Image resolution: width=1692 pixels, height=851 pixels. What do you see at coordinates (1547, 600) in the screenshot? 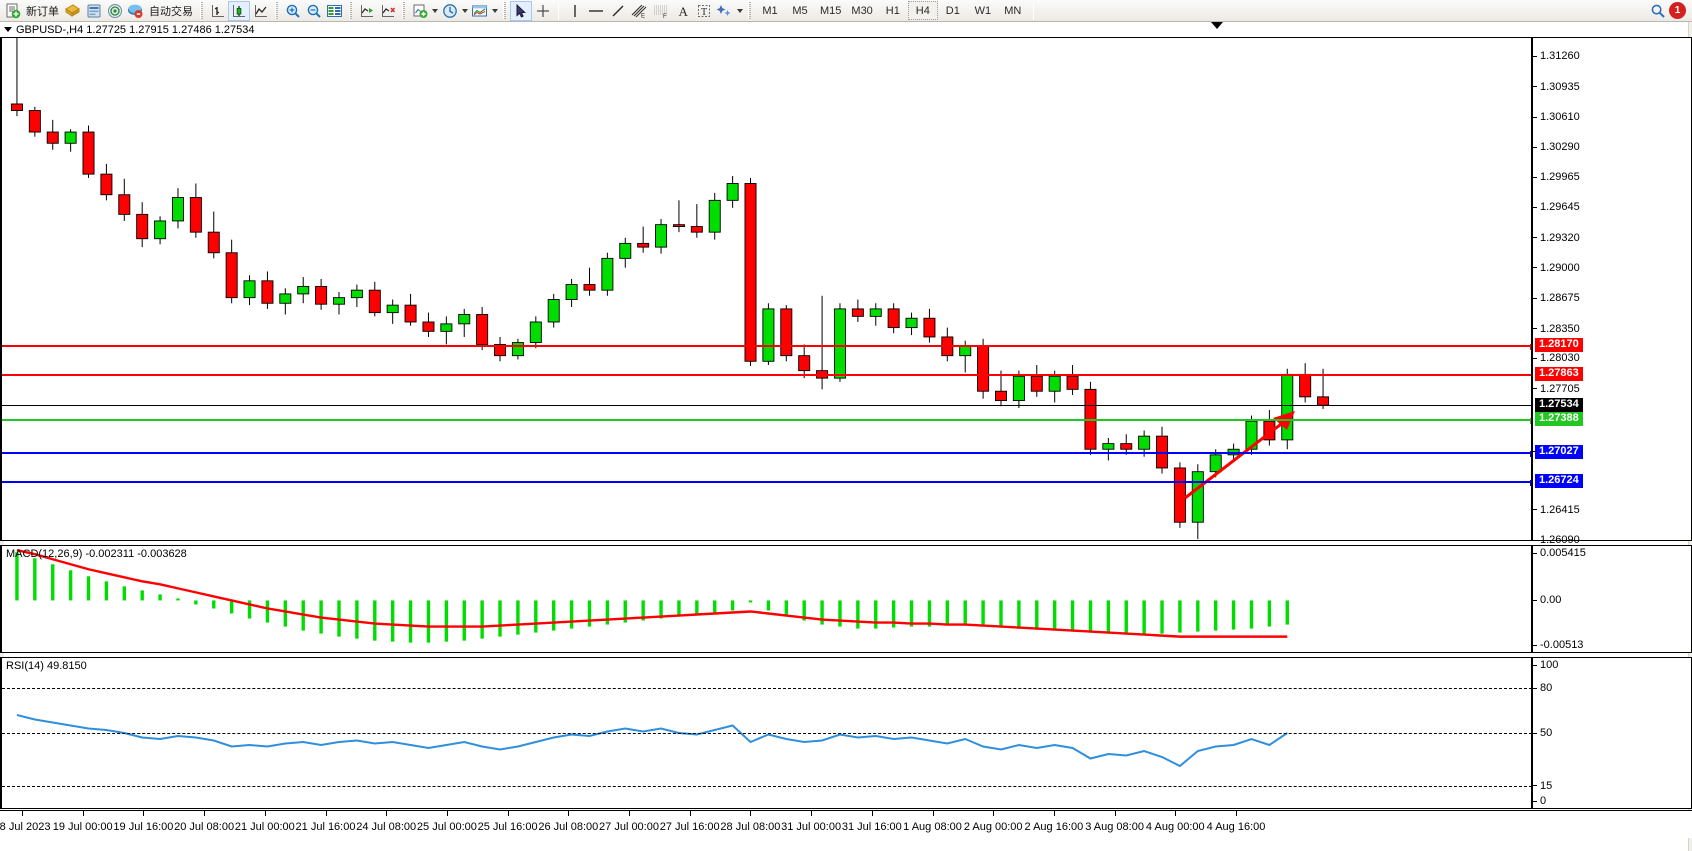
I see `macd-tick: 0.00` at bounding box center [1547, 600].